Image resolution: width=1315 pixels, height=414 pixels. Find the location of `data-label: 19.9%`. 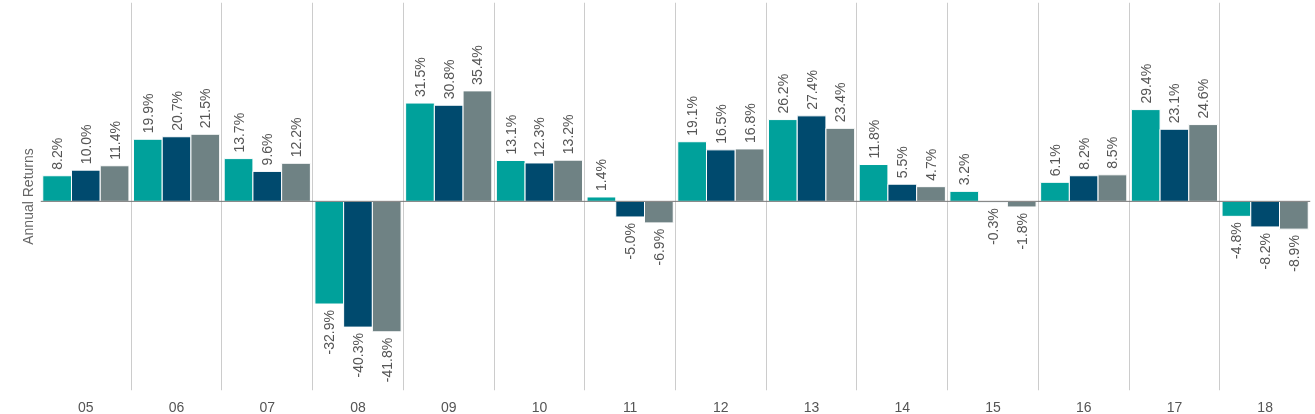

data-label: 19.9% is located at coordinates (147, 113).